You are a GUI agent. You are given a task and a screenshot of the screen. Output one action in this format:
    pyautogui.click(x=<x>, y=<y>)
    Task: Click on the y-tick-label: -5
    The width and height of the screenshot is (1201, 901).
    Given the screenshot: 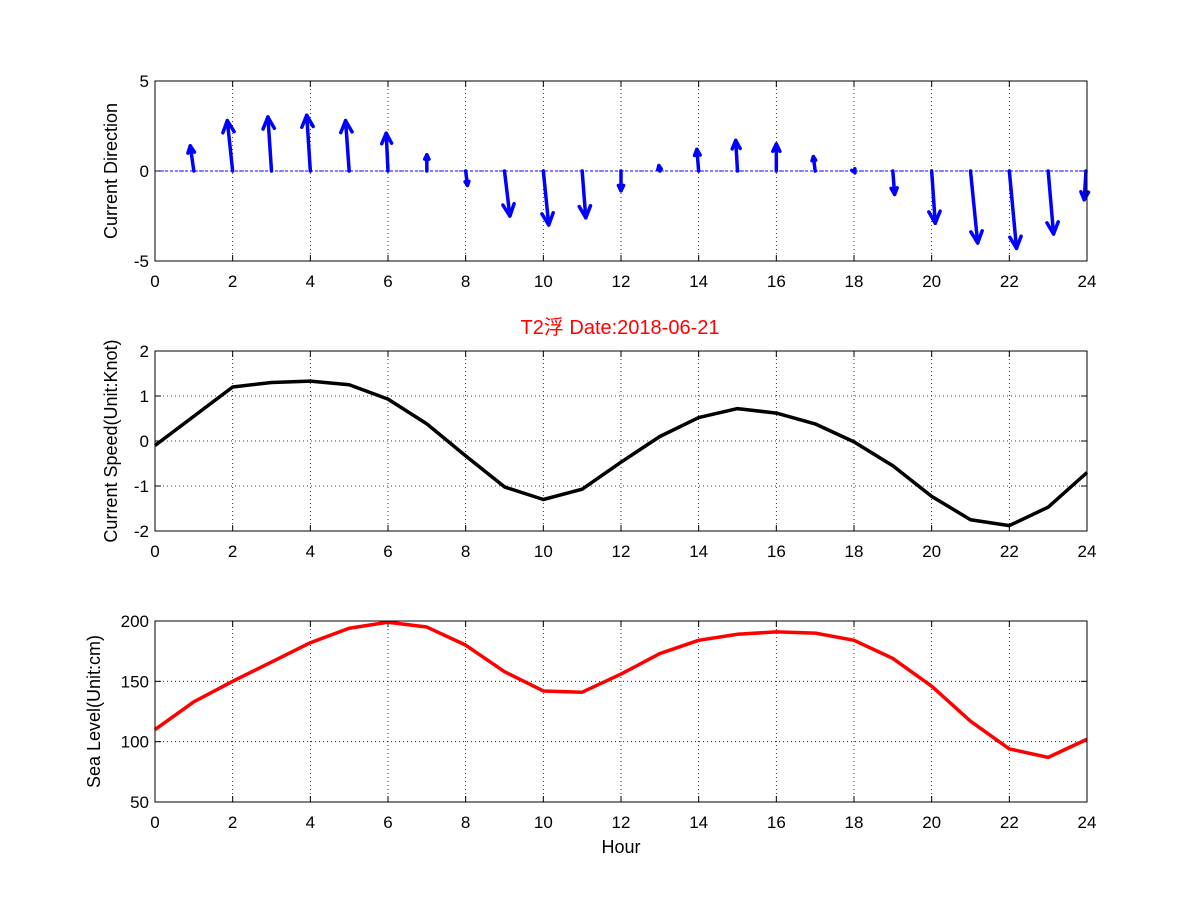 What is the action you would take?
    pyautogui.click(x=141, y=261)
    